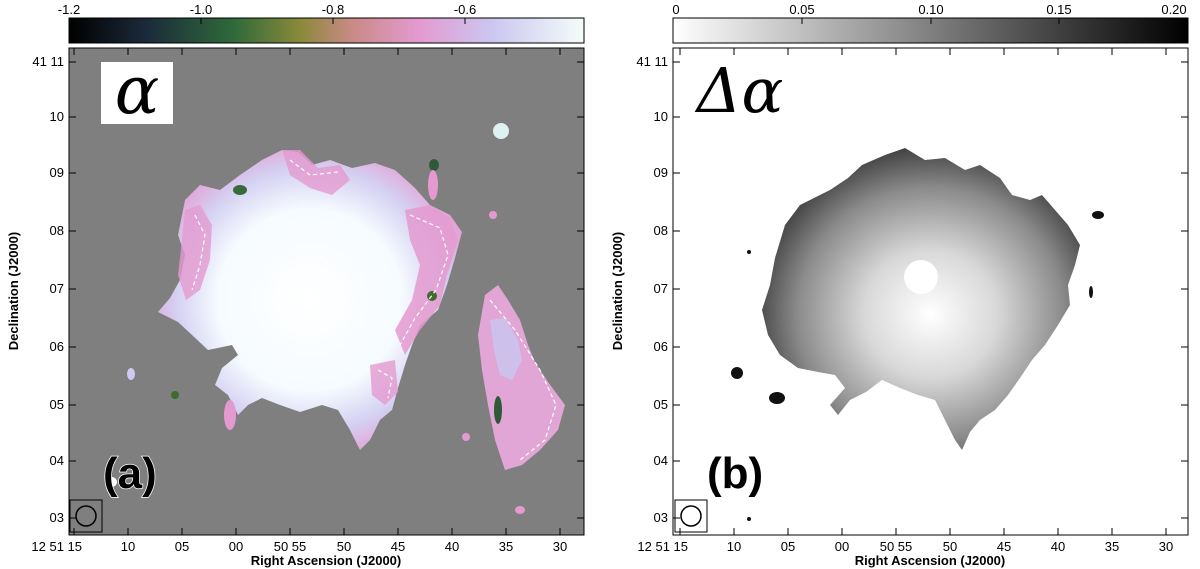  What do you see at coordinates (1166, 546) in the screenshot?
I see `xtick-label-b: 30` at bounding box center [1166, 546].